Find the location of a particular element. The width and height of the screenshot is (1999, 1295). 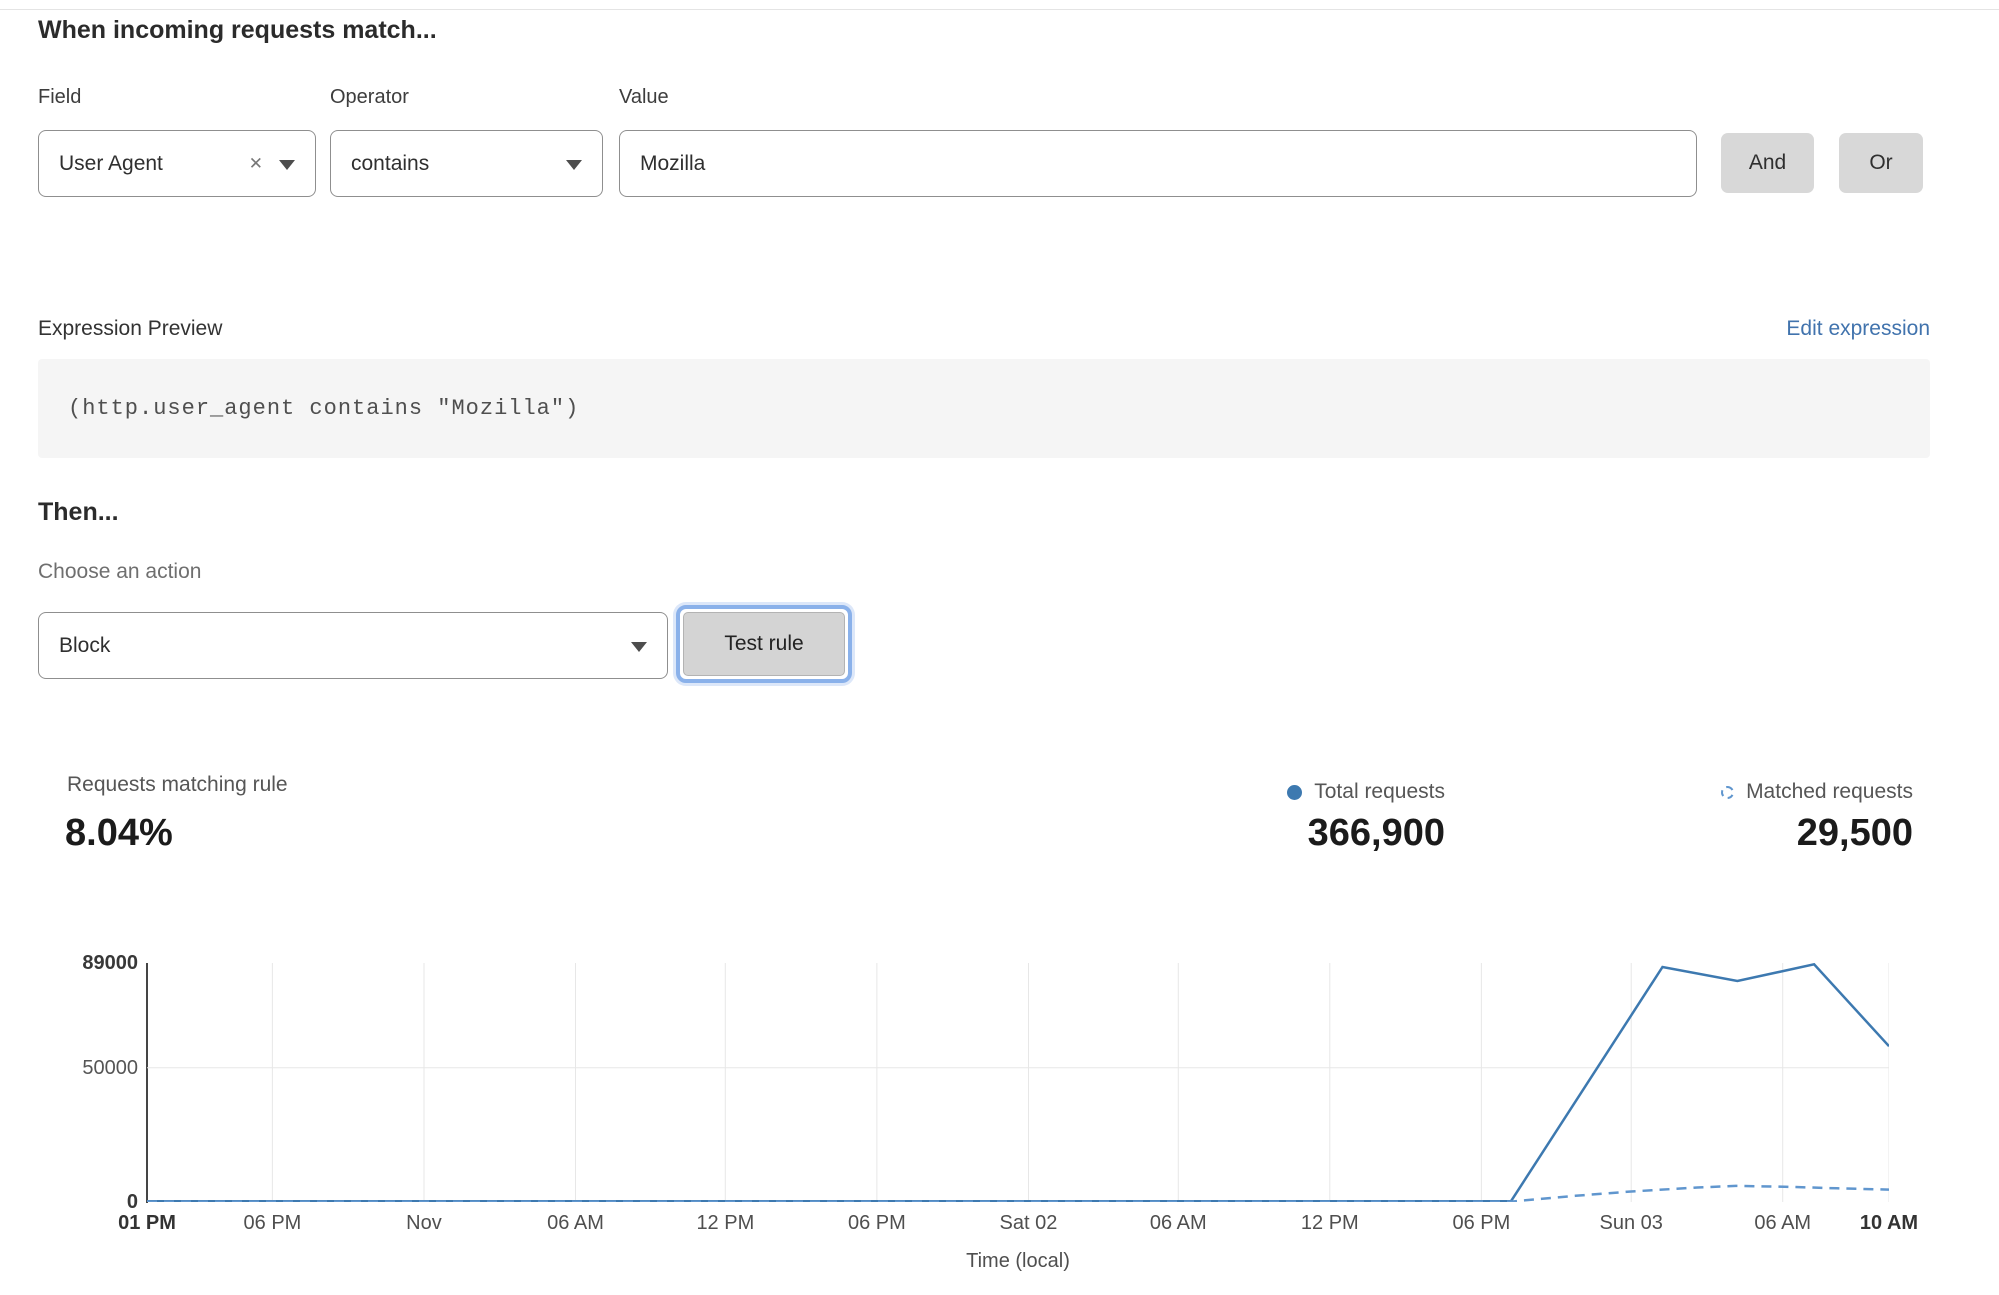

series-dashed-line is located at coordinates (1018, 1193).